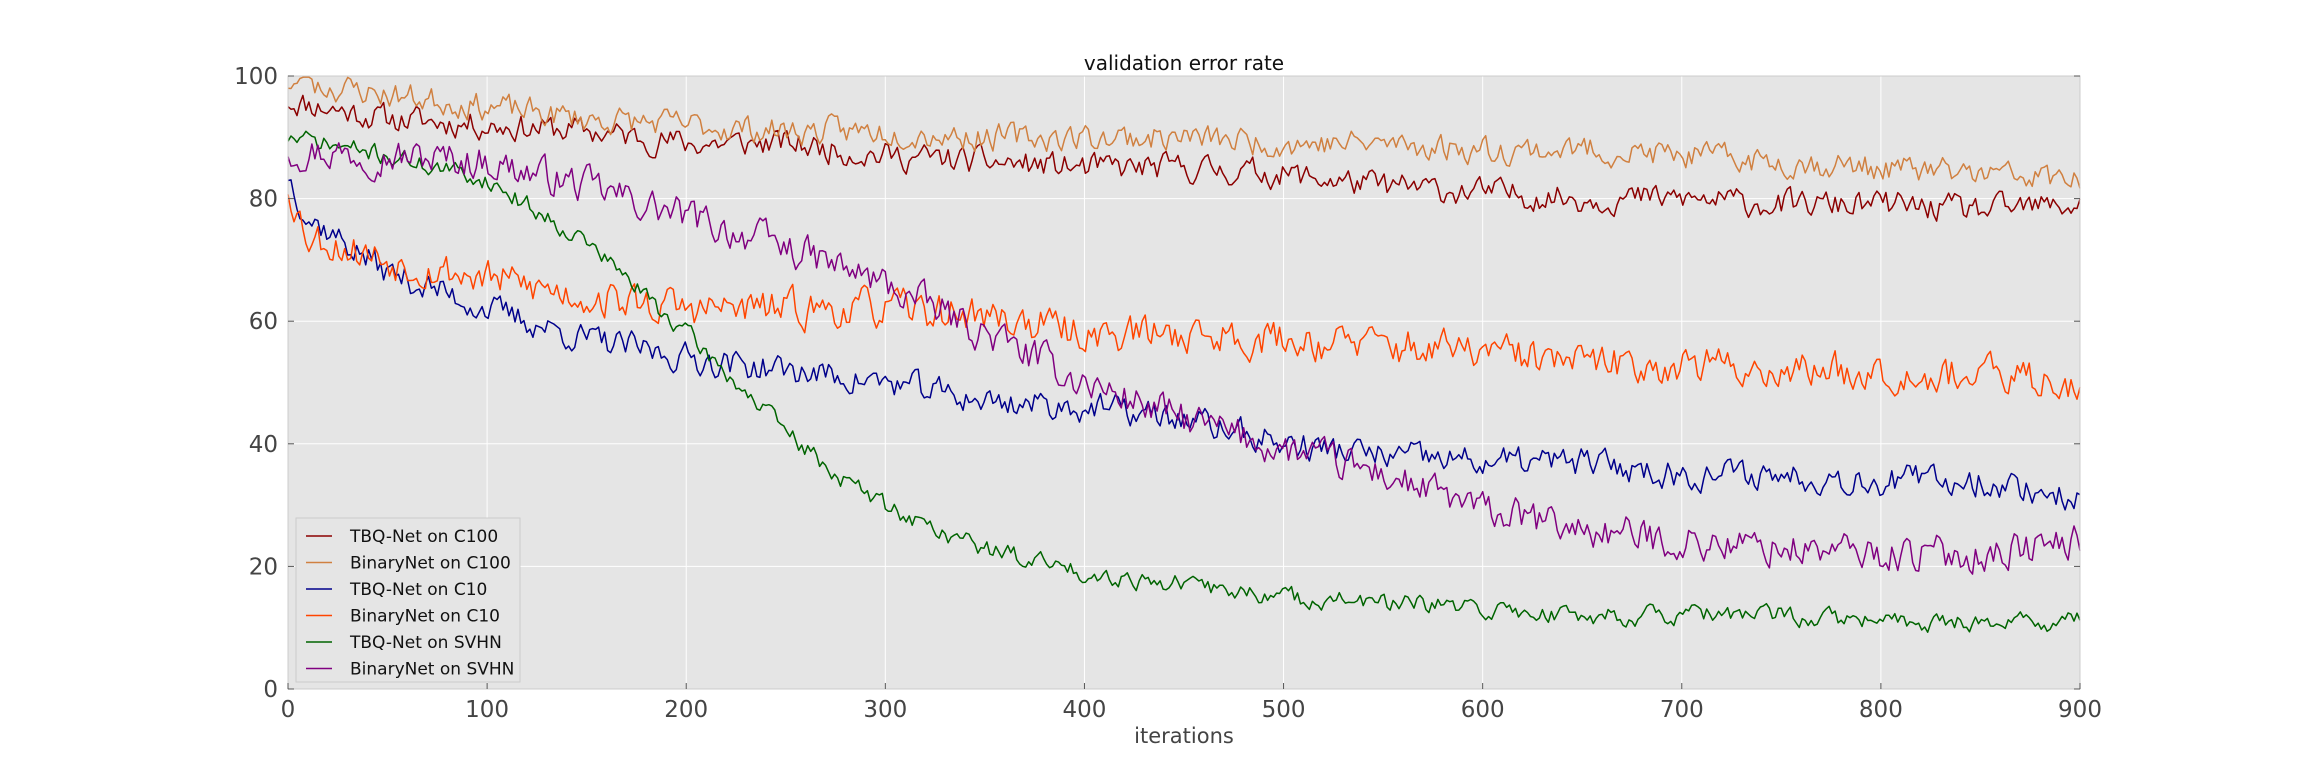 The image size is (2305, 765). I want to click on x-tick-label: 800, so click(1881, 710).